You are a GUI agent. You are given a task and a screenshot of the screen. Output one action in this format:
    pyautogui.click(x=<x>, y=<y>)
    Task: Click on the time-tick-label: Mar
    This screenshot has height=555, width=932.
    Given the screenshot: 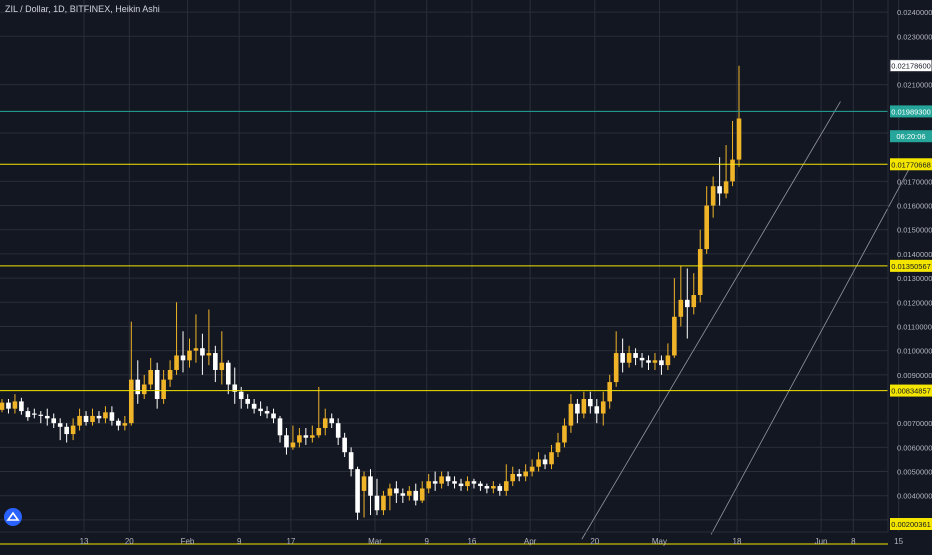 What is the action you would take?
    pyautogui.click(x=375, y=541)
    